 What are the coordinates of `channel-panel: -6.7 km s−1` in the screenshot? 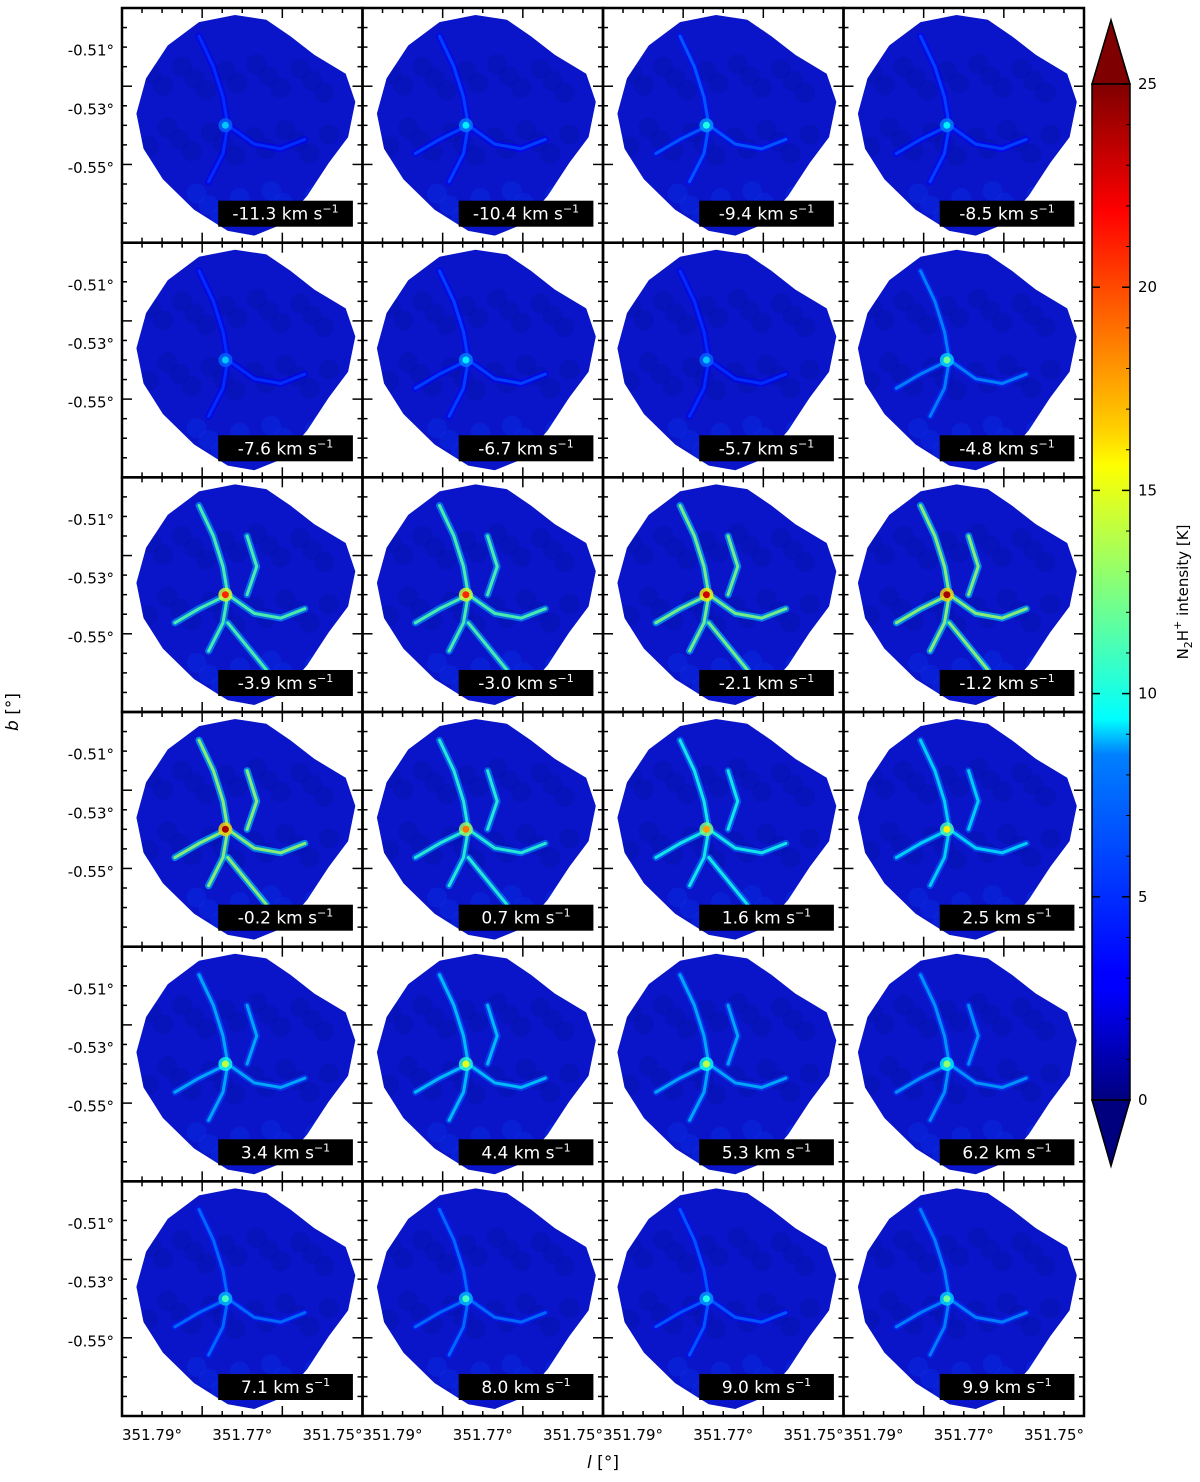 It's located at (483, 360).